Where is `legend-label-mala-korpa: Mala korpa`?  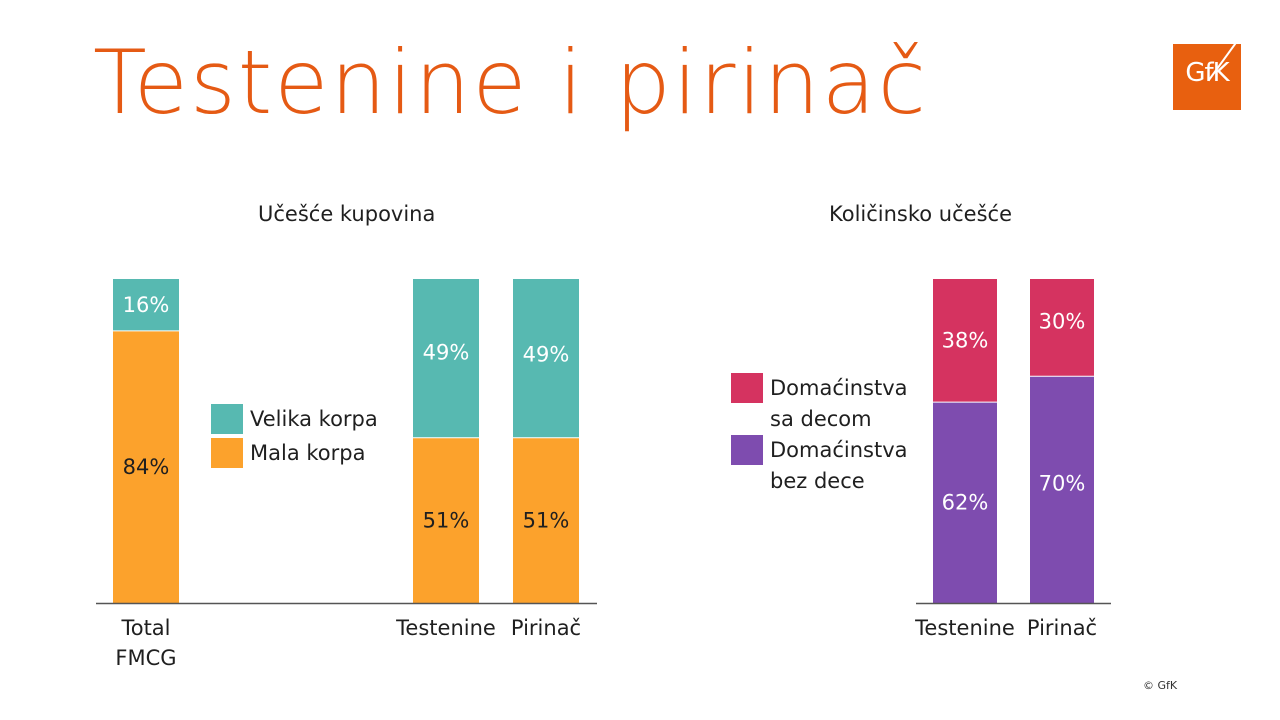 legend-label-mala-korpa: Mala korpa is located at coordinates (308, 453).